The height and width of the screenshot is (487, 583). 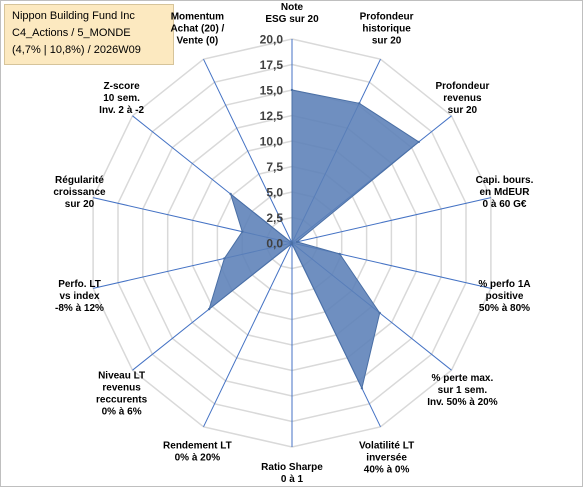 I want to click on axis-label-line: Rendement LT, so click(x=197, y=445).